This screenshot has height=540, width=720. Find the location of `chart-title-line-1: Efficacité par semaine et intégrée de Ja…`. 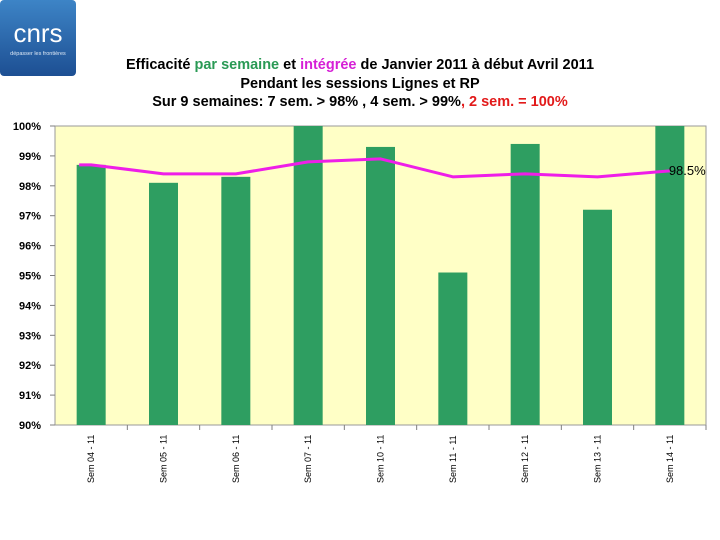

chart-title-line-1: Efficacité par semaine et intégrée de Ja… is located at coordinates (360, 65).